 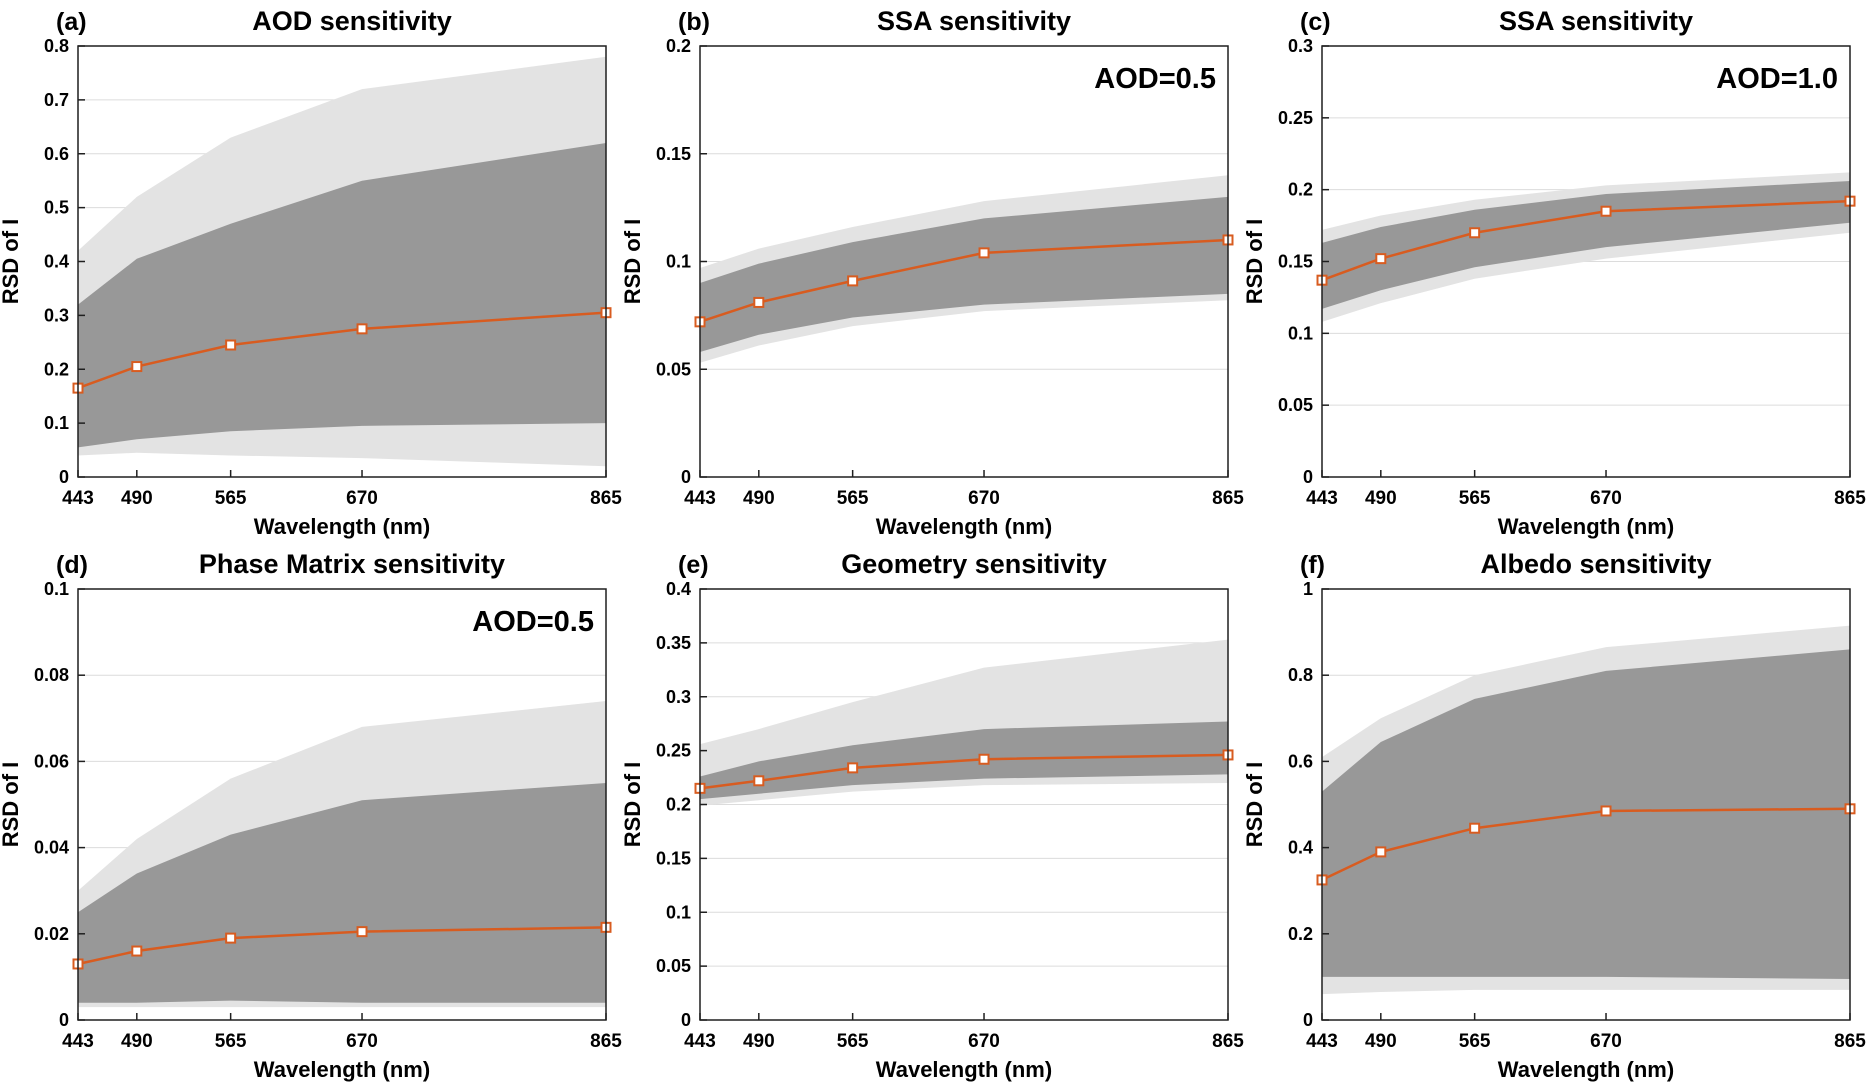 What do you see at coordinates (71, 22) in the screenshot?
I see `panel-letter: (a)` at bounding box center [71, 22].